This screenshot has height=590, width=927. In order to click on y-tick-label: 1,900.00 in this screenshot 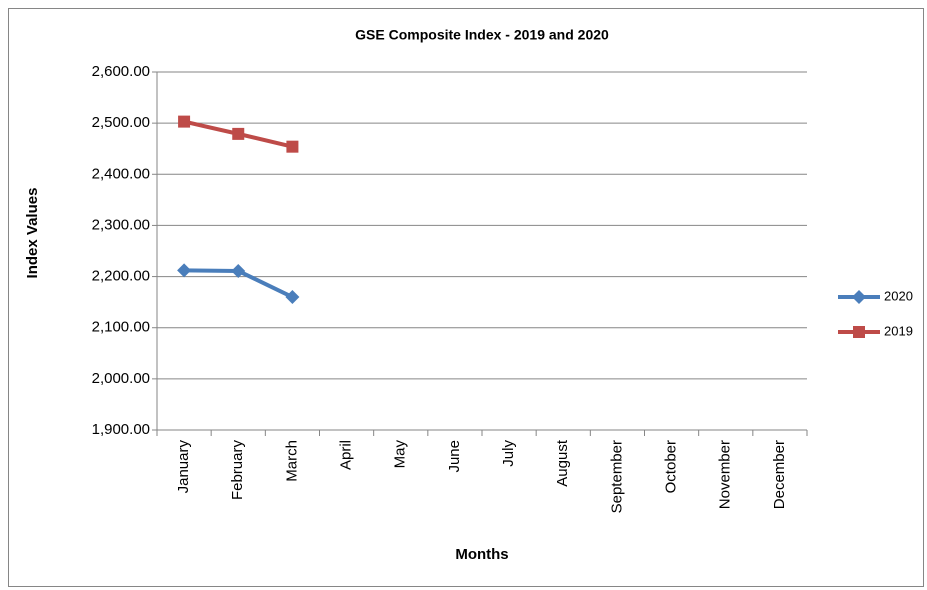, I will do `click(121, 429)`.